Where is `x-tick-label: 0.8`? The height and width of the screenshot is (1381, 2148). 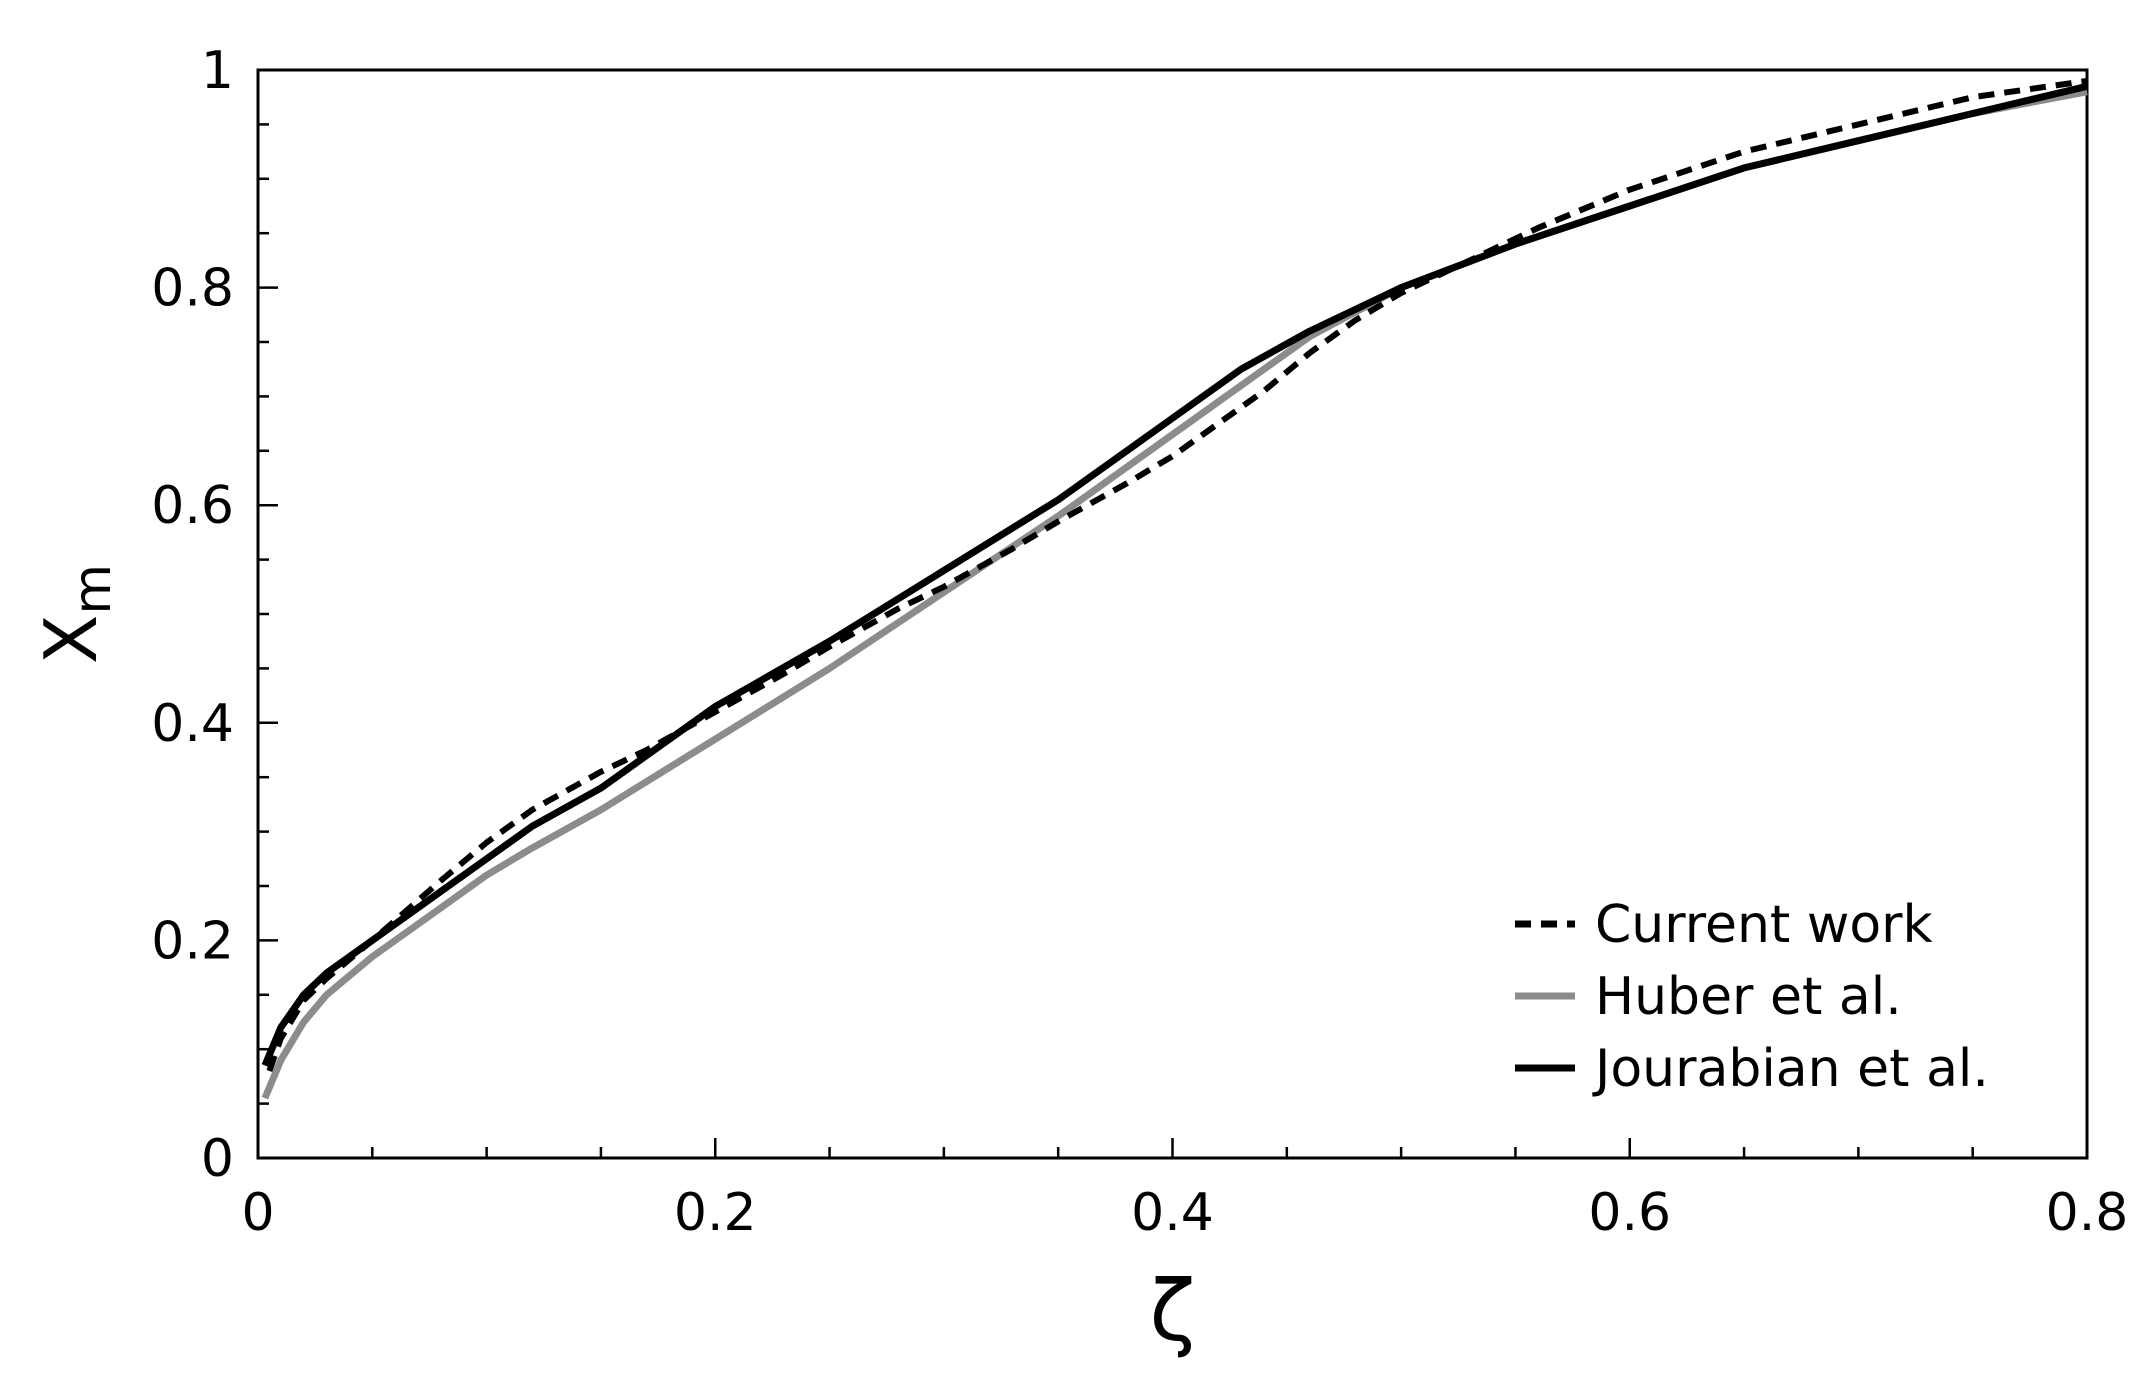
x-tick-label: 0.8 is located at coordinates (2087, 1213).